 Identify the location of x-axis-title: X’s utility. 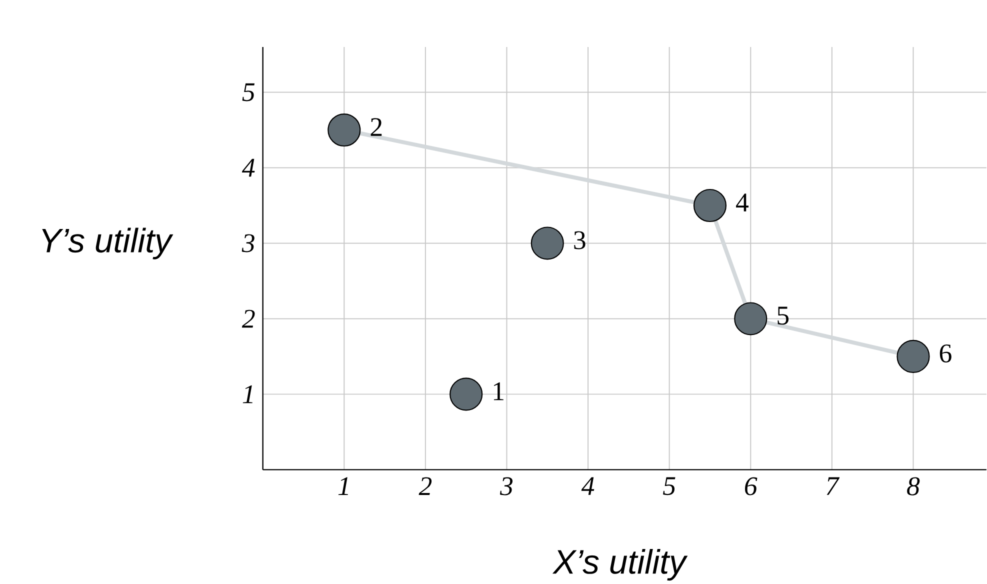
(620, 565).